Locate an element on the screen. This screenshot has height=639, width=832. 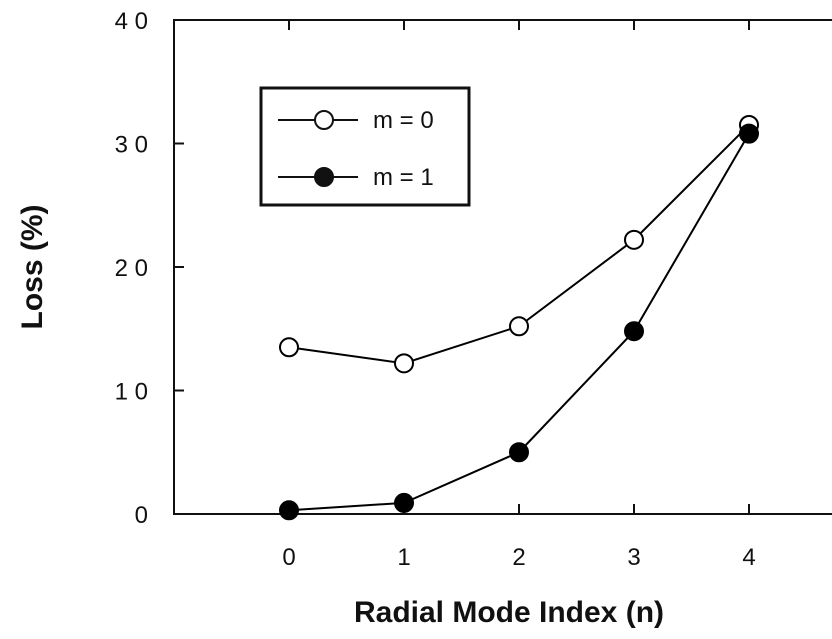
x-axis-title: Radial Mode Index (n) is located at coordinates (509, 612).